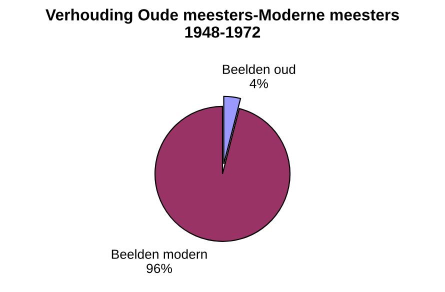  Describe the element at coordinates (159, 269) in the screenshot. I see `data-label: 96%` at that location.